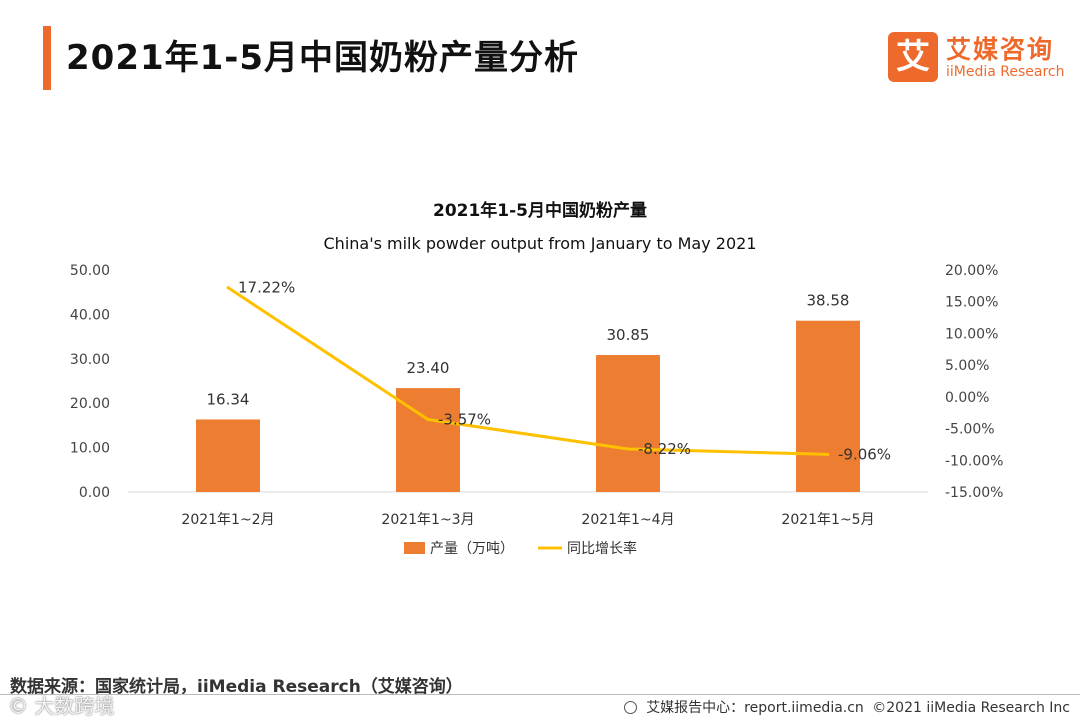  I want to click on legend-swatch-output, so click(414, 548).